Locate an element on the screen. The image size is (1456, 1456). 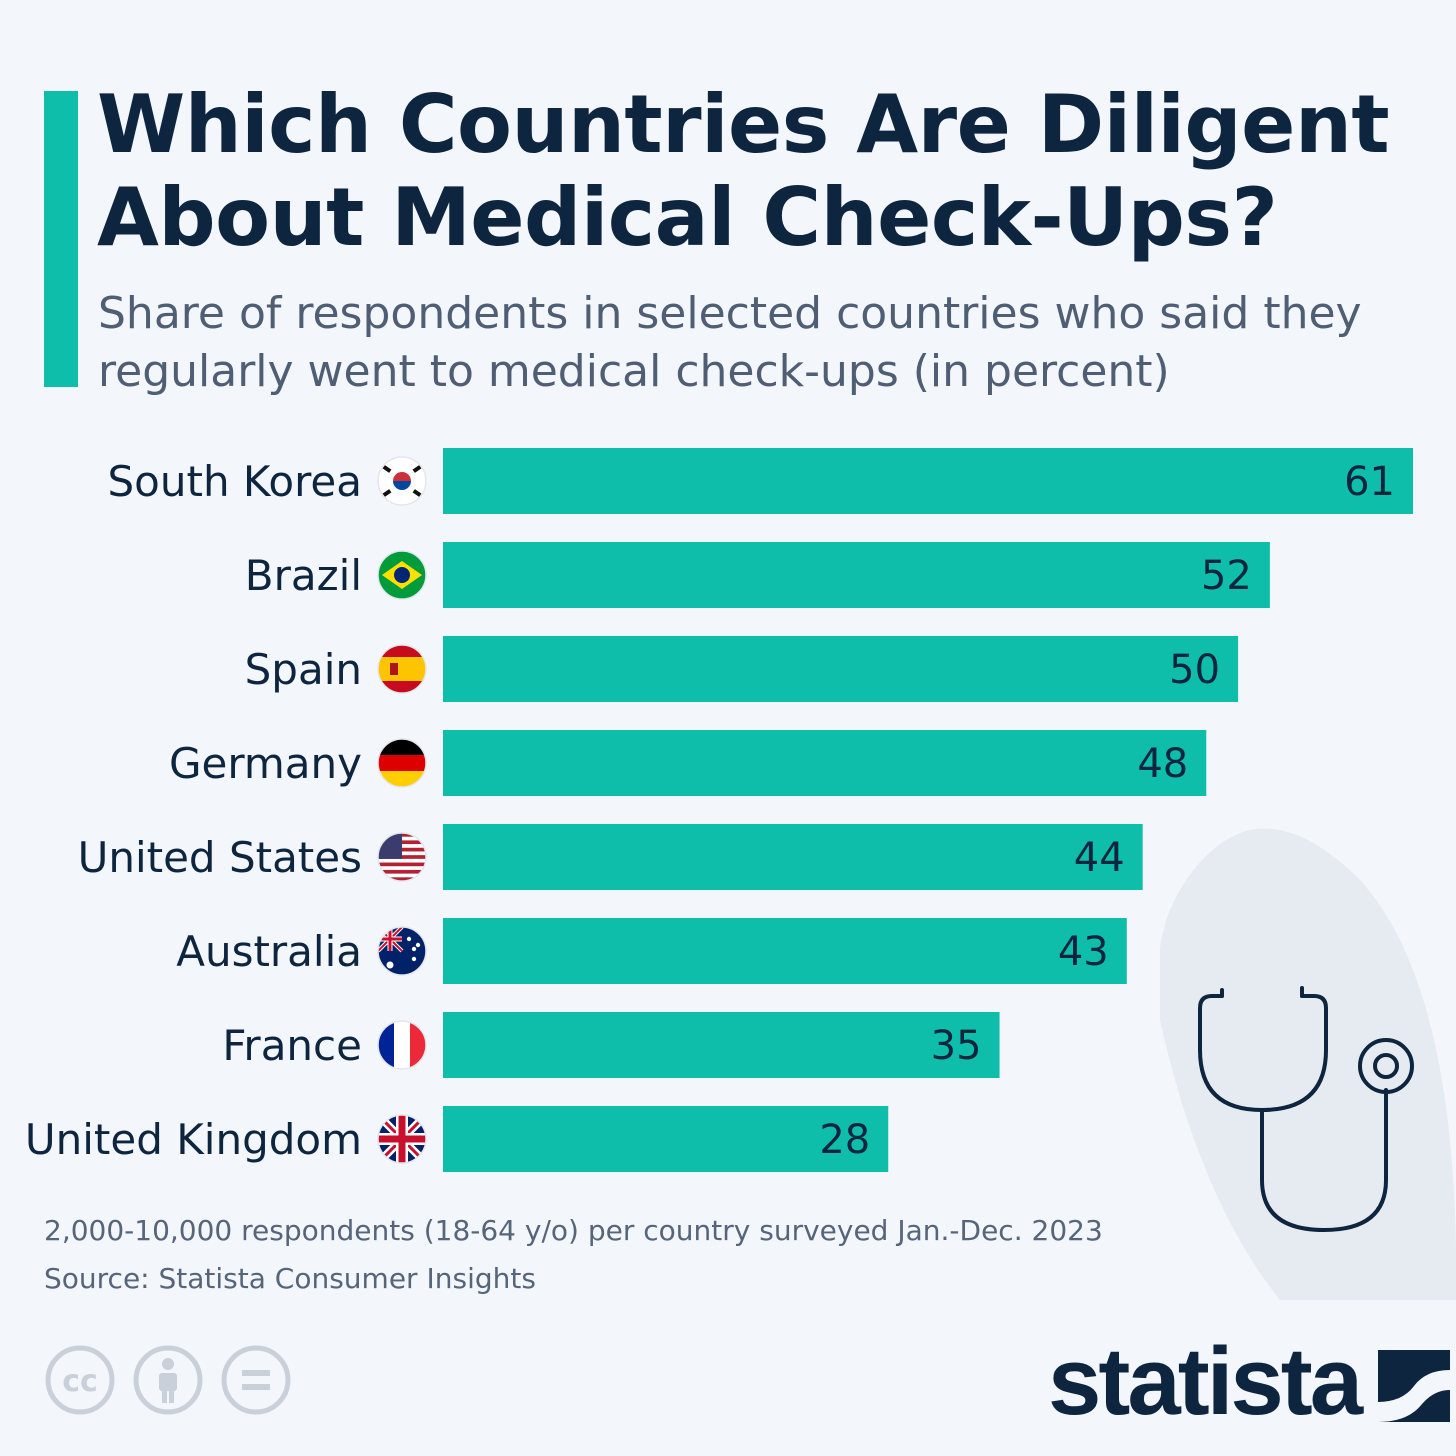
source-note: Source: Statista Consumer Insights is located at coordinates (290, 1278).